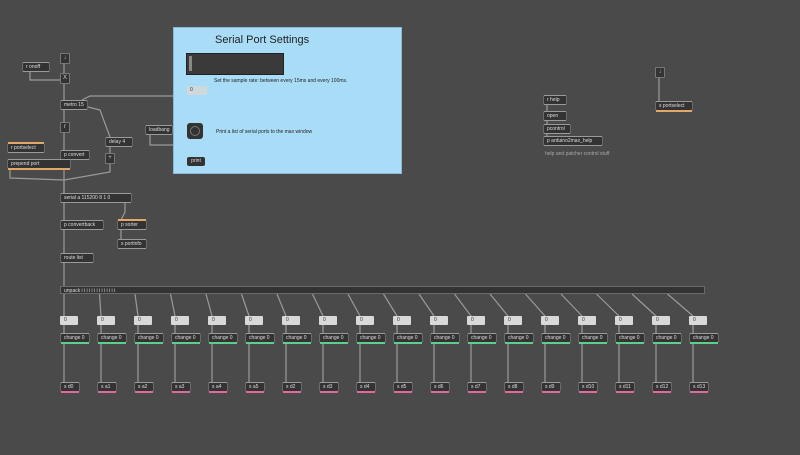 The width and height of the screenshot is (800, 455). What do you see at coordinates (440, 387) in the screenshot?
I see `send-object: s d6` at bounding box center [440, 387].